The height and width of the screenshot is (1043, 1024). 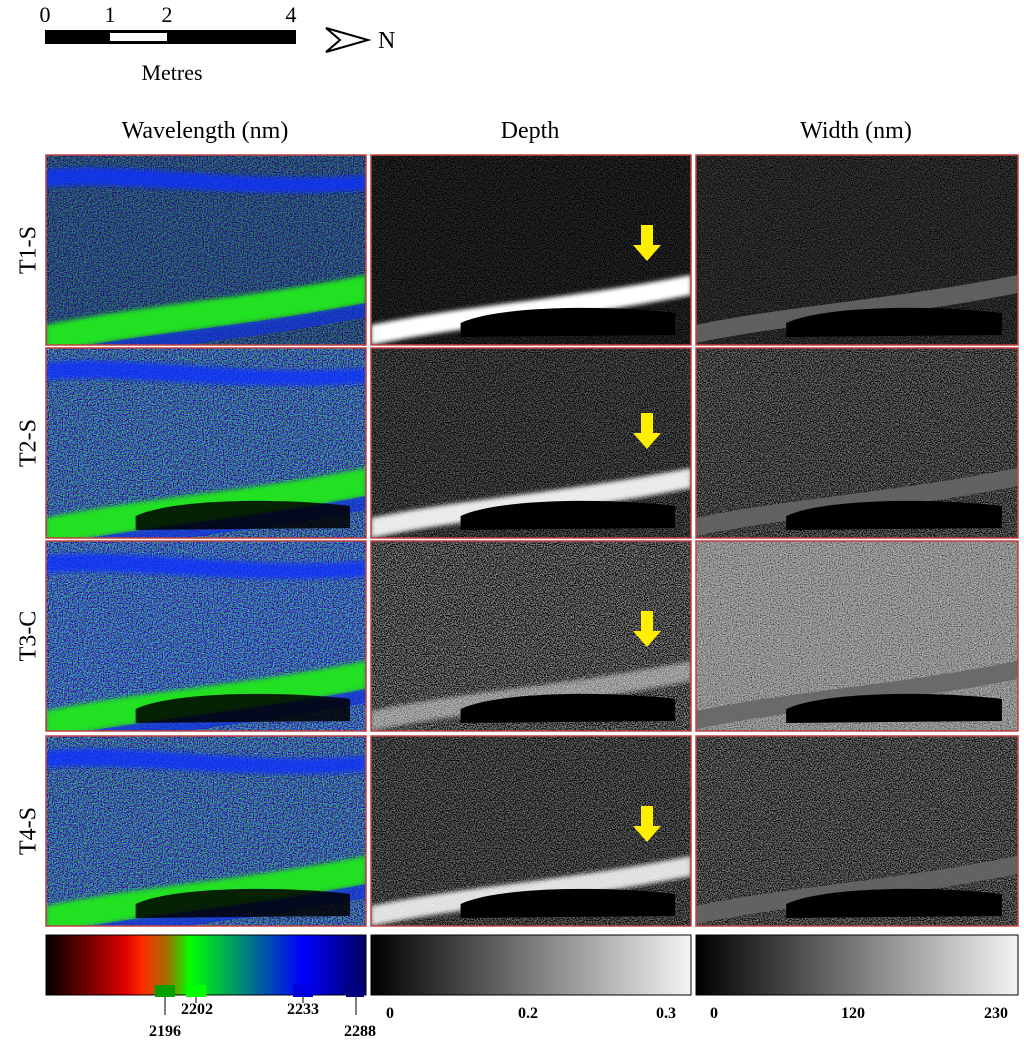 What do you see at coordinates (29, 636) in the screenshot?
I see `row-label: T3-C` at bounding box center [29, 636].